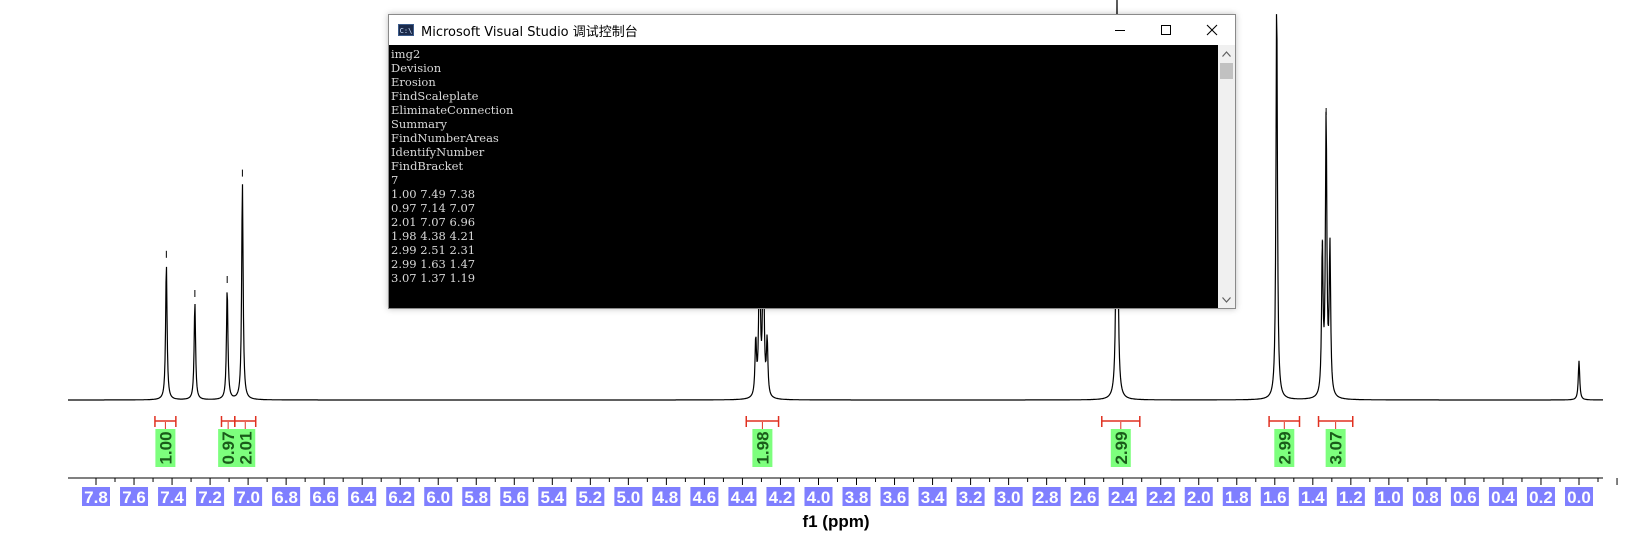 Image resolution: width=1649 pixels, height=538 pixels. I want to click on x-tick-label: 5.0, so click(629, 497).